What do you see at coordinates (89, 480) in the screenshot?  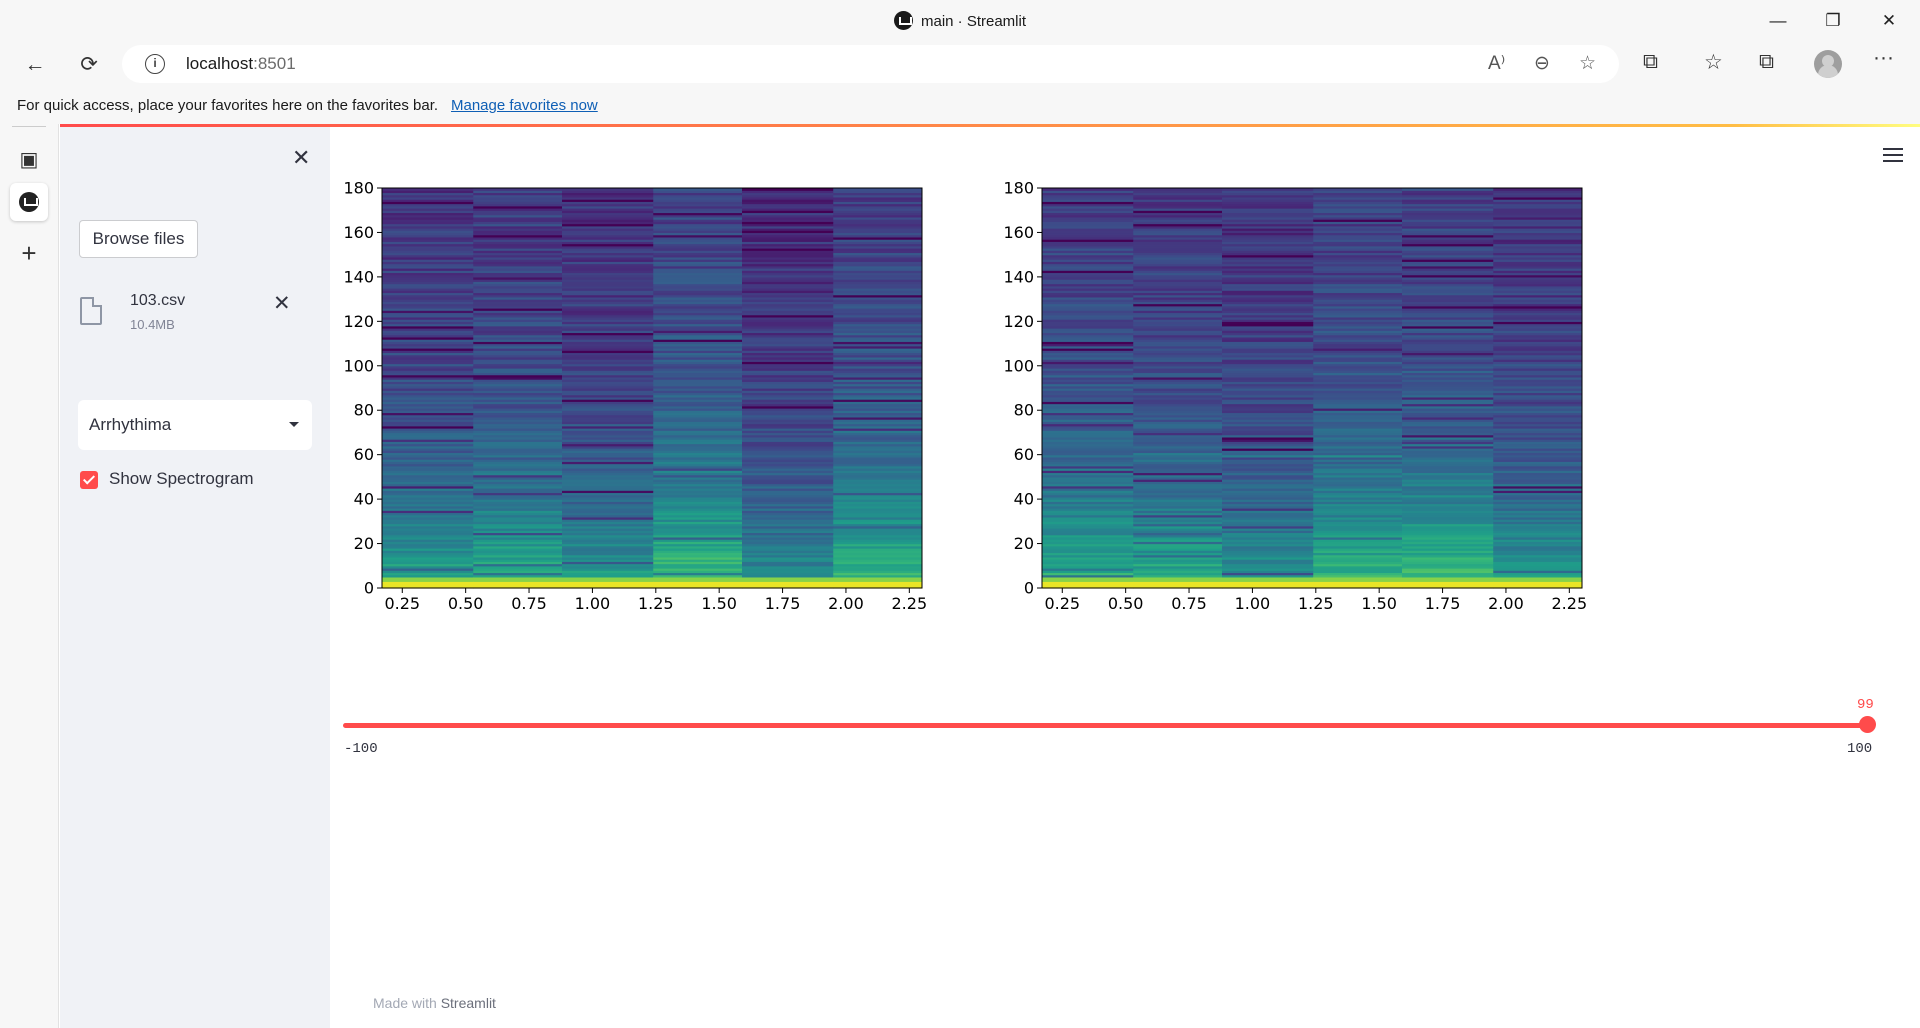 I see `show-spectrogram-checkbox` at bounding box center [89, 480].